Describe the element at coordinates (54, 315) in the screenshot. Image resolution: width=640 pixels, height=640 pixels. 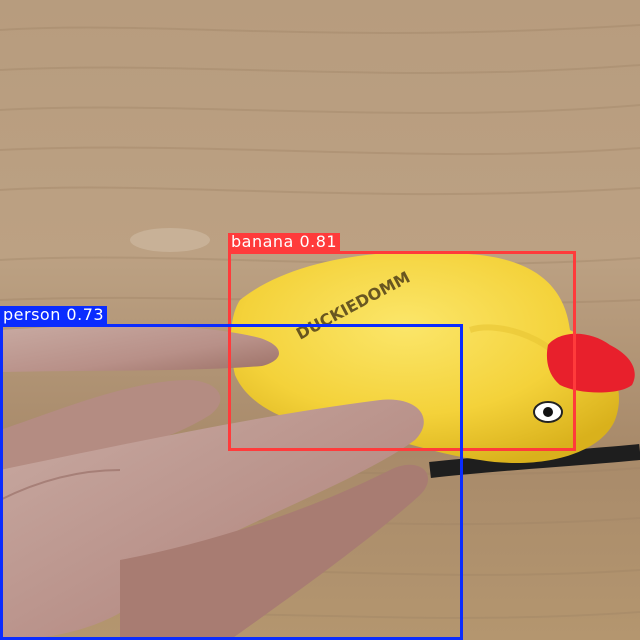
I see `detection-label-person: person 0.73` at that location.